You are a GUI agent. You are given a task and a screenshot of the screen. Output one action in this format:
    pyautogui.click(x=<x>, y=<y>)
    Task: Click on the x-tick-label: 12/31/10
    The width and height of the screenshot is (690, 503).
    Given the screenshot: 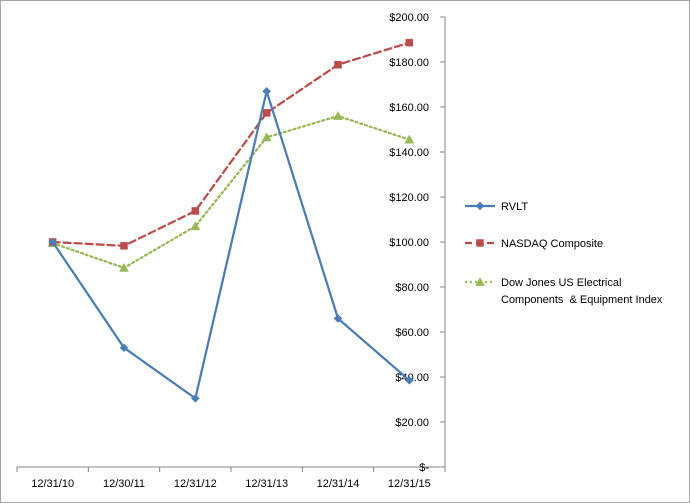 What is the action you would take?
    pyautogui.click(x=52, y=484)
    